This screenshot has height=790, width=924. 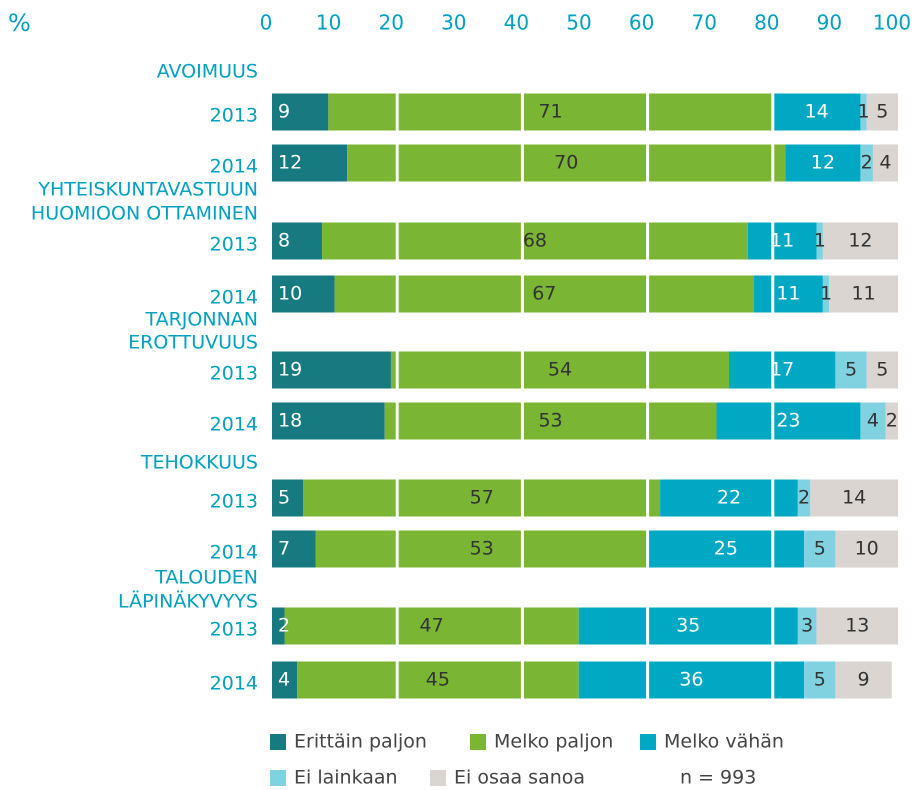 I want to click on legend-label: Erittäin paljon, so click(x=360, y=742).